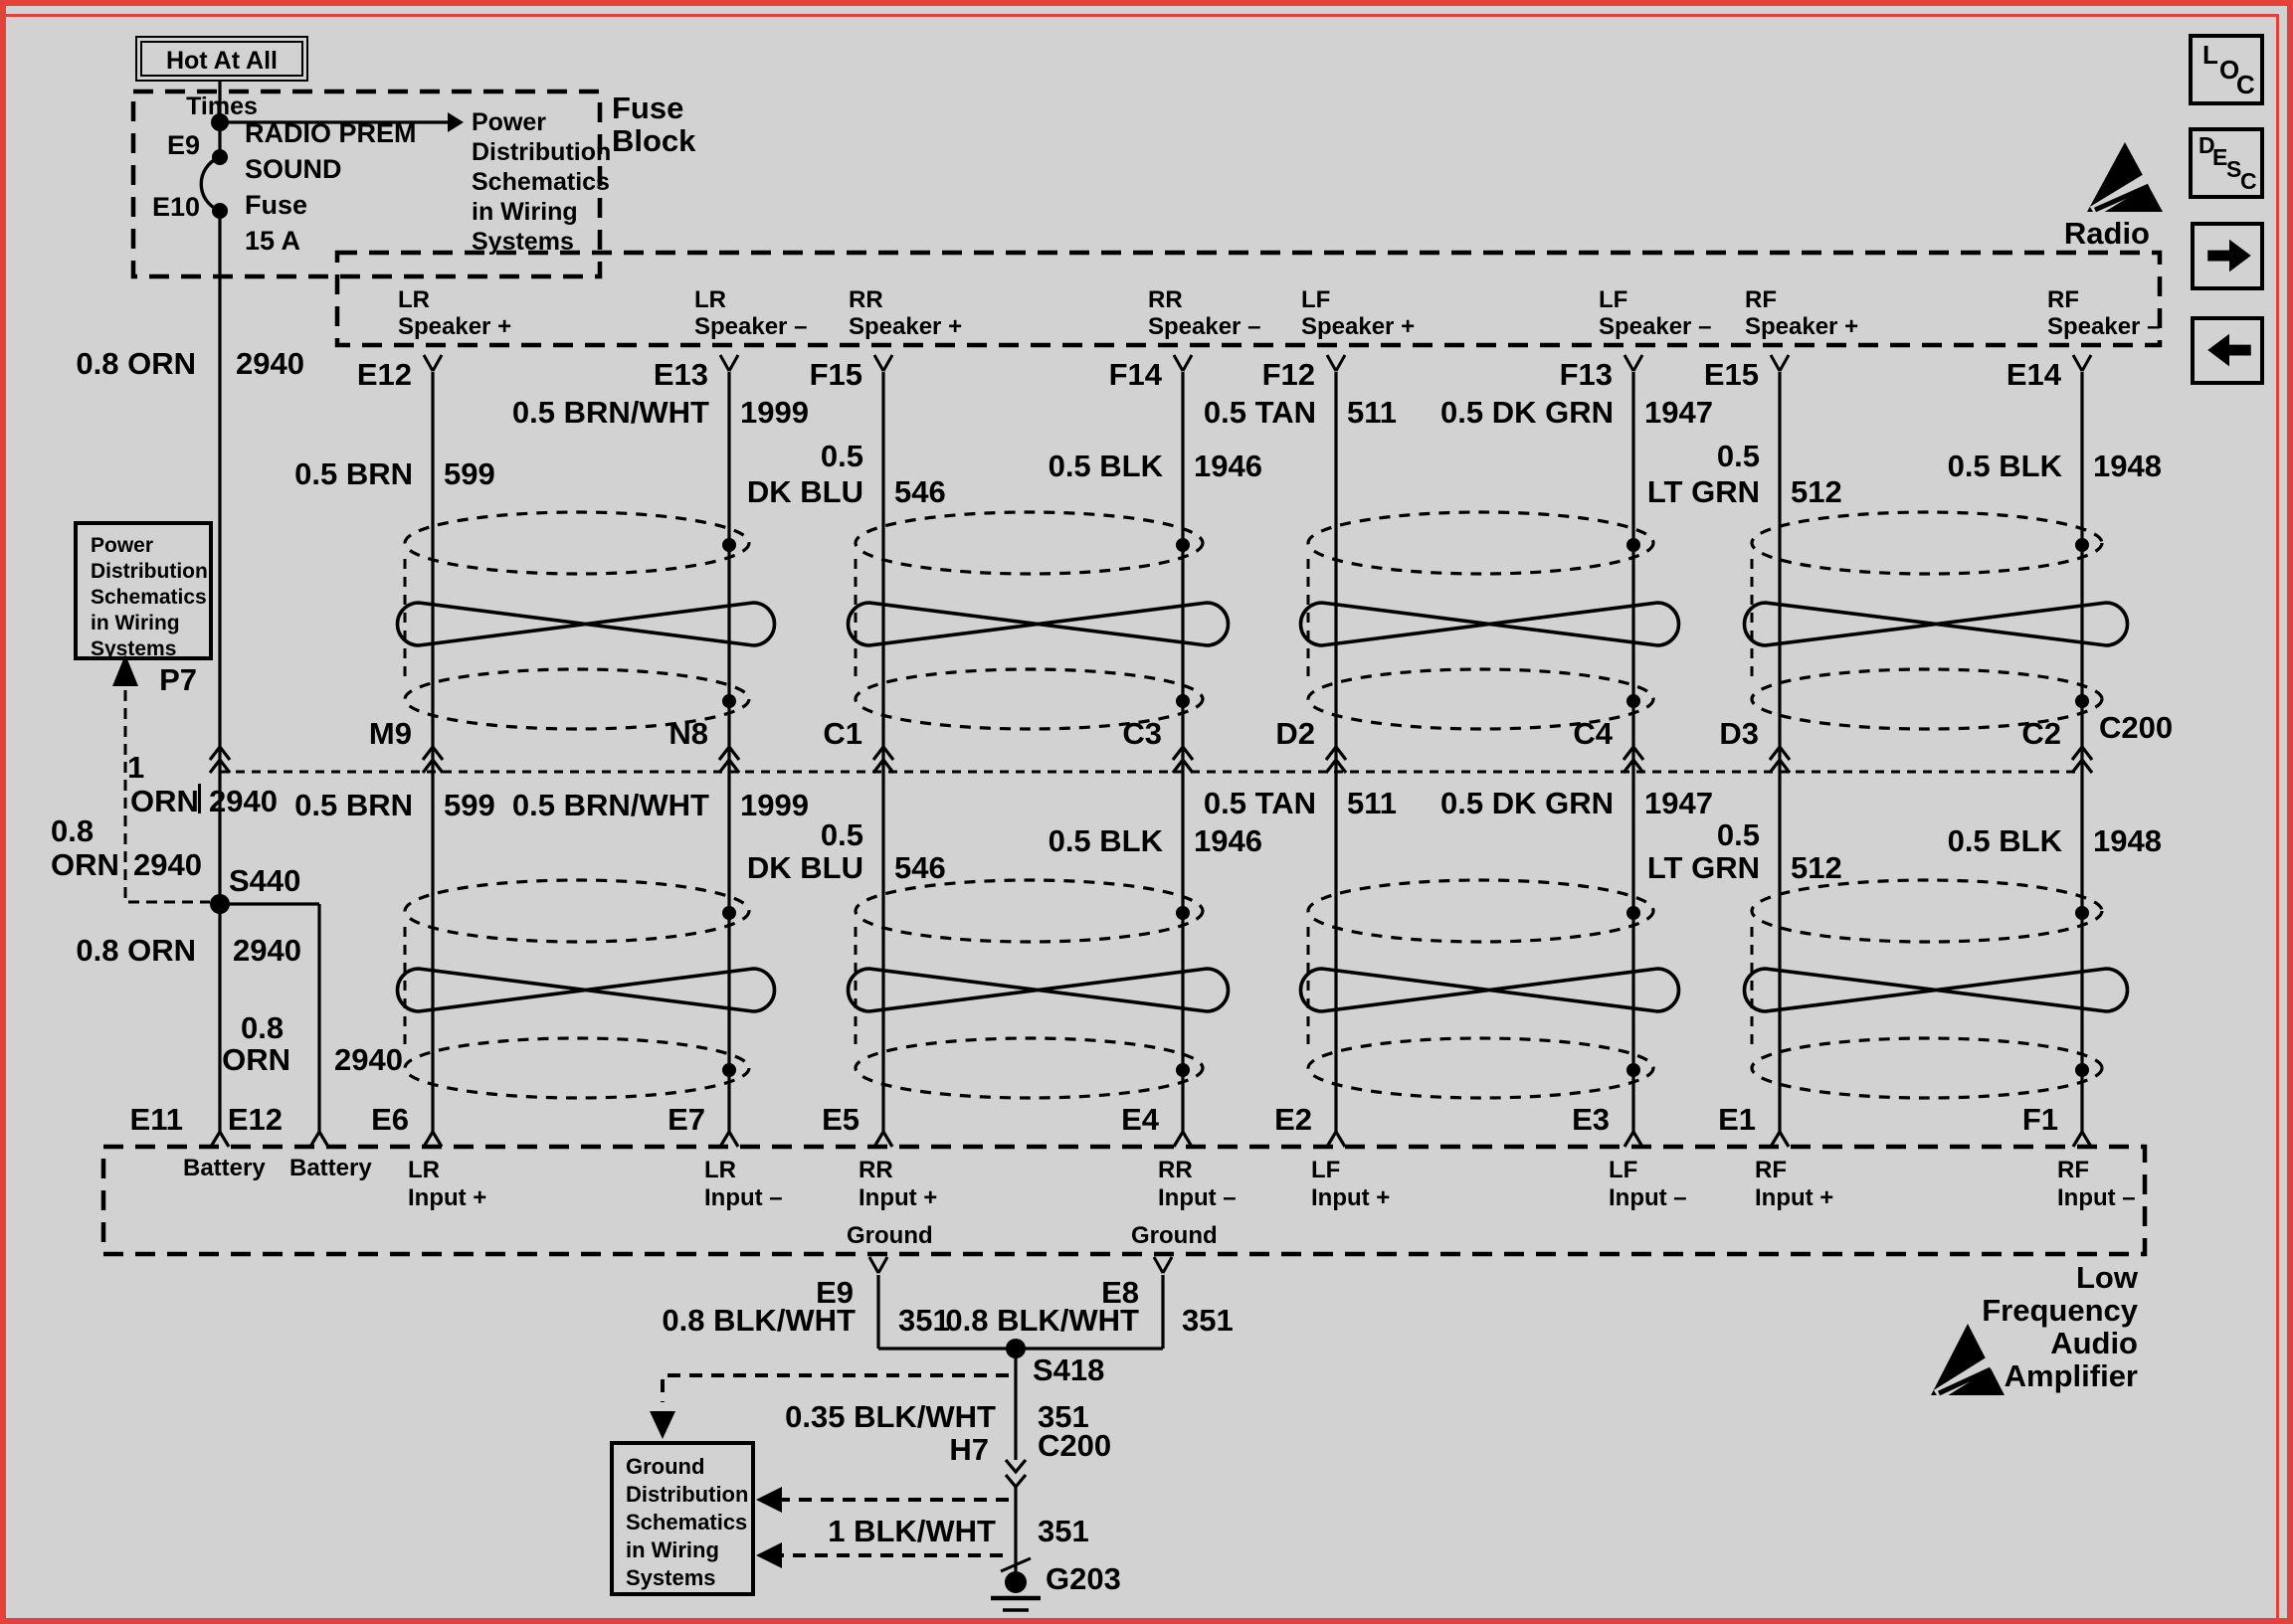 This screenshot has width=2293, height=1624. Describe the element at coordinates (688, 733) in the screenshot. I see `c200-pin: N8` at that location.